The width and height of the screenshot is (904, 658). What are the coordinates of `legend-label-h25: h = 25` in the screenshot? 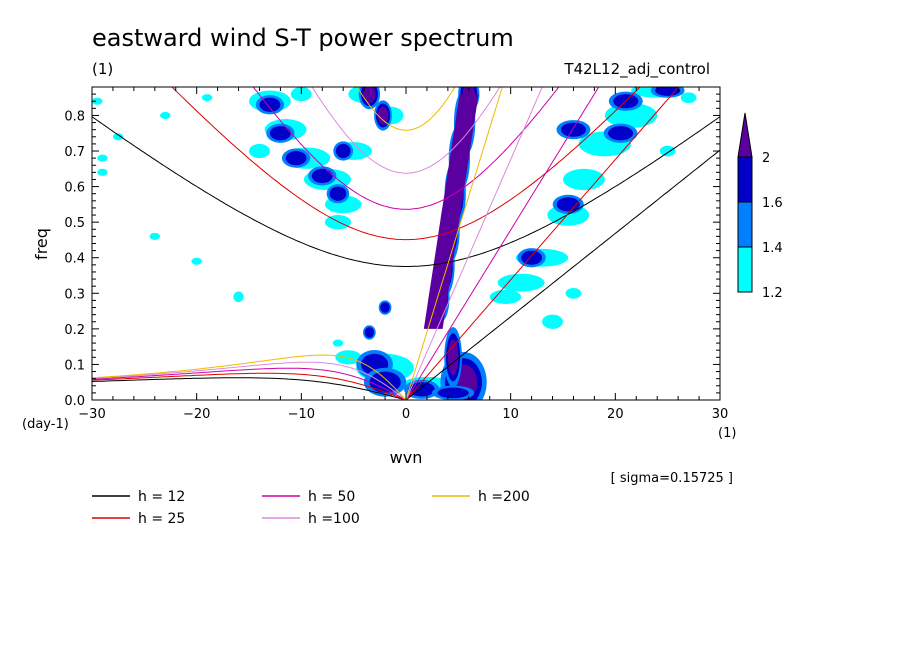 It's located at (161, 519).